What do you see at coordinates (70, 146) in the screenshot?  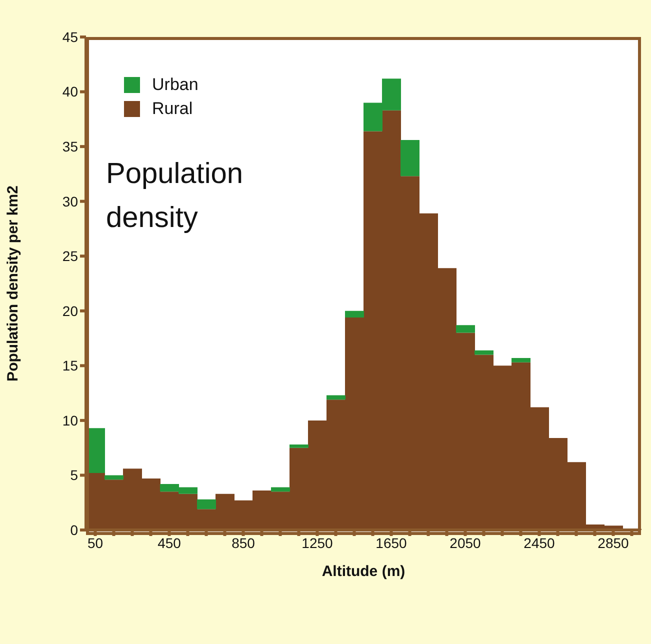 I see `y-tick-label: 35` at bounding box center [70, 146].